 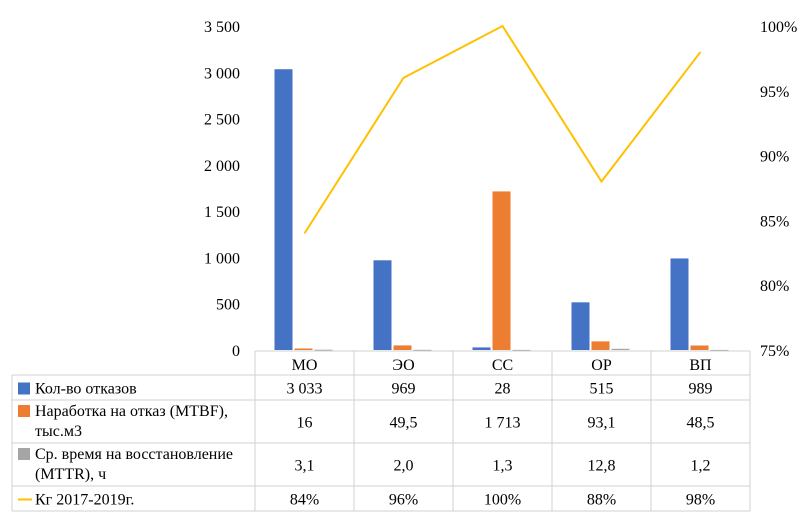 I want to click on series-name-1: Кол-во отказов, so click(x=86, y=389).